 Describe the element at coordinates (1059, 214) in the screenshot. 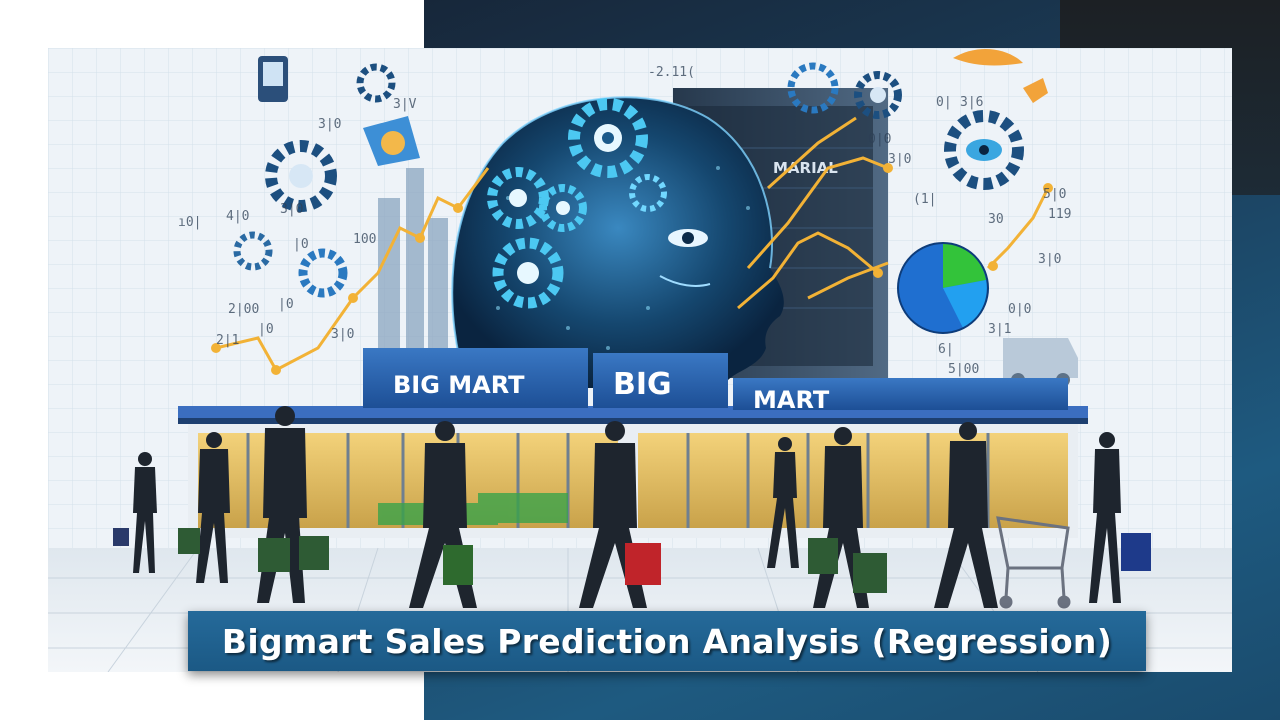

I see `svg-text: 119` at that location.